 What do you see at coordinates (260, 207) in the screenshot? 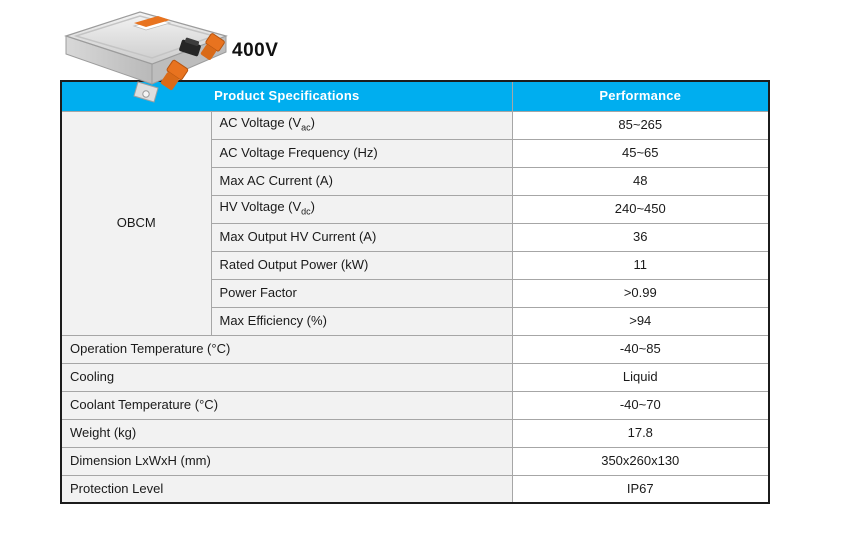
I see `spec-label: HV Voltage (V` at bounding box center [260, 207].